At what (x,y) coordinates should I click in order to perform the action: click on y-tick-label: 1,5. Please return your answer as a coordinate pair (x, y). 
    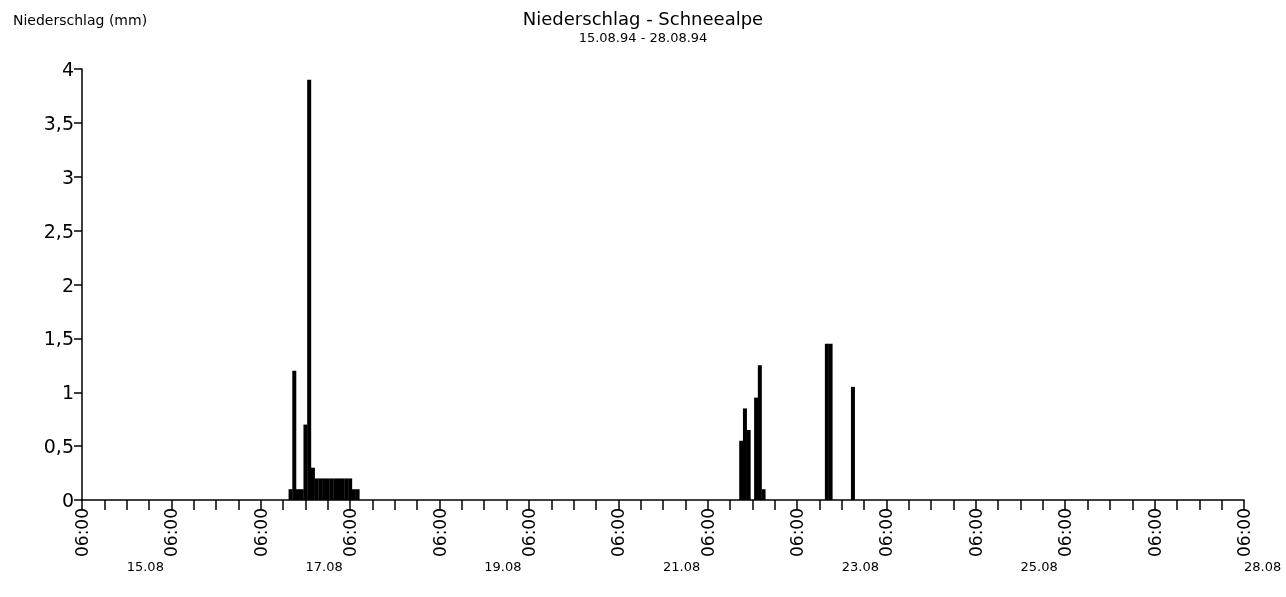
    Looking at the image, I should click on (58, 338).